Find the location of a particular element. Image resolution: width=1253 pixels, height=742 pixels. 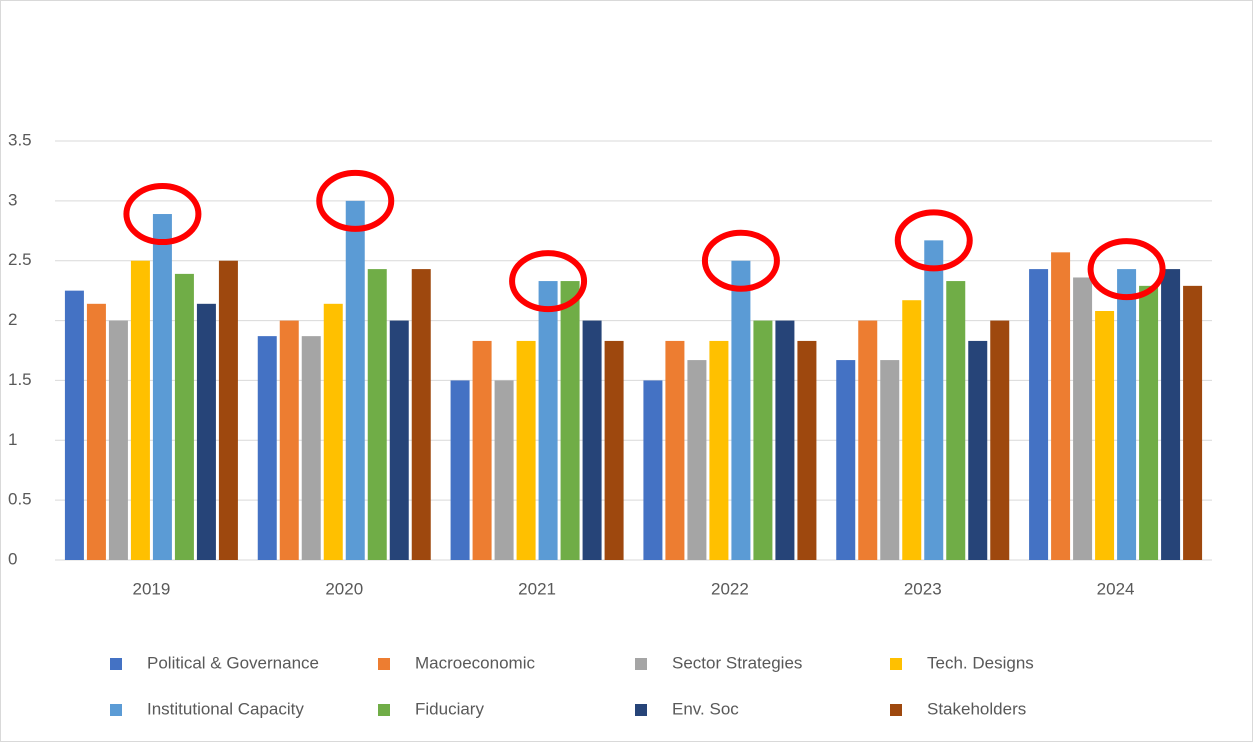

legend-label: Stakeholders is located at coordinates (976, 708).